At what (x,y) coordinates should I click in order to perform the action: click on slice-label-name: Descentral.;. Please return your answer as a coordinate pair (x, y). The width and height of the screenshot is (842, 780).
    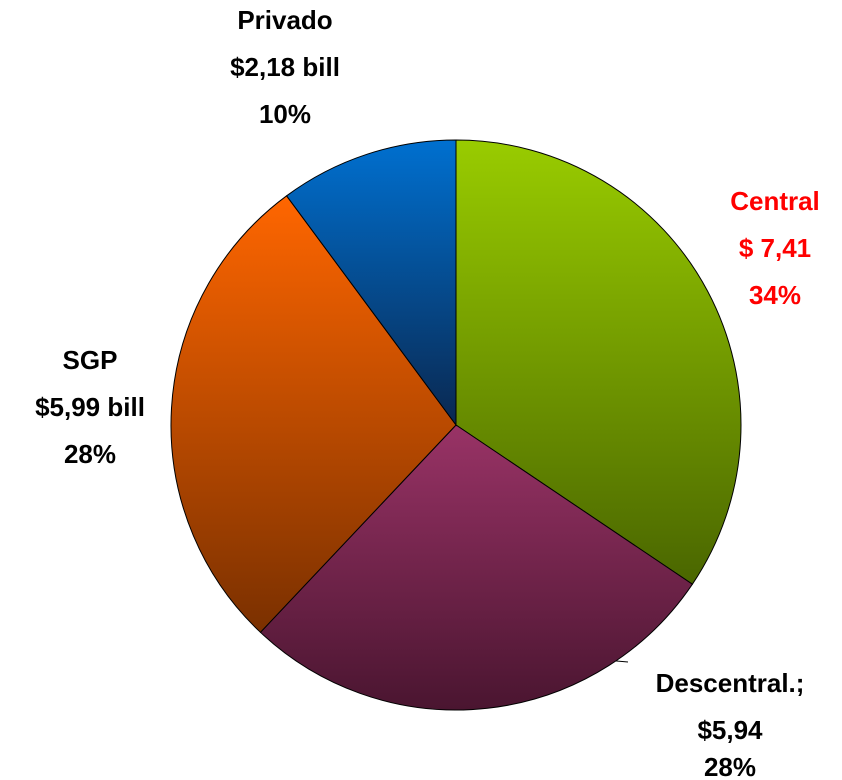
    Looking at the image, I should click on (730, 683).